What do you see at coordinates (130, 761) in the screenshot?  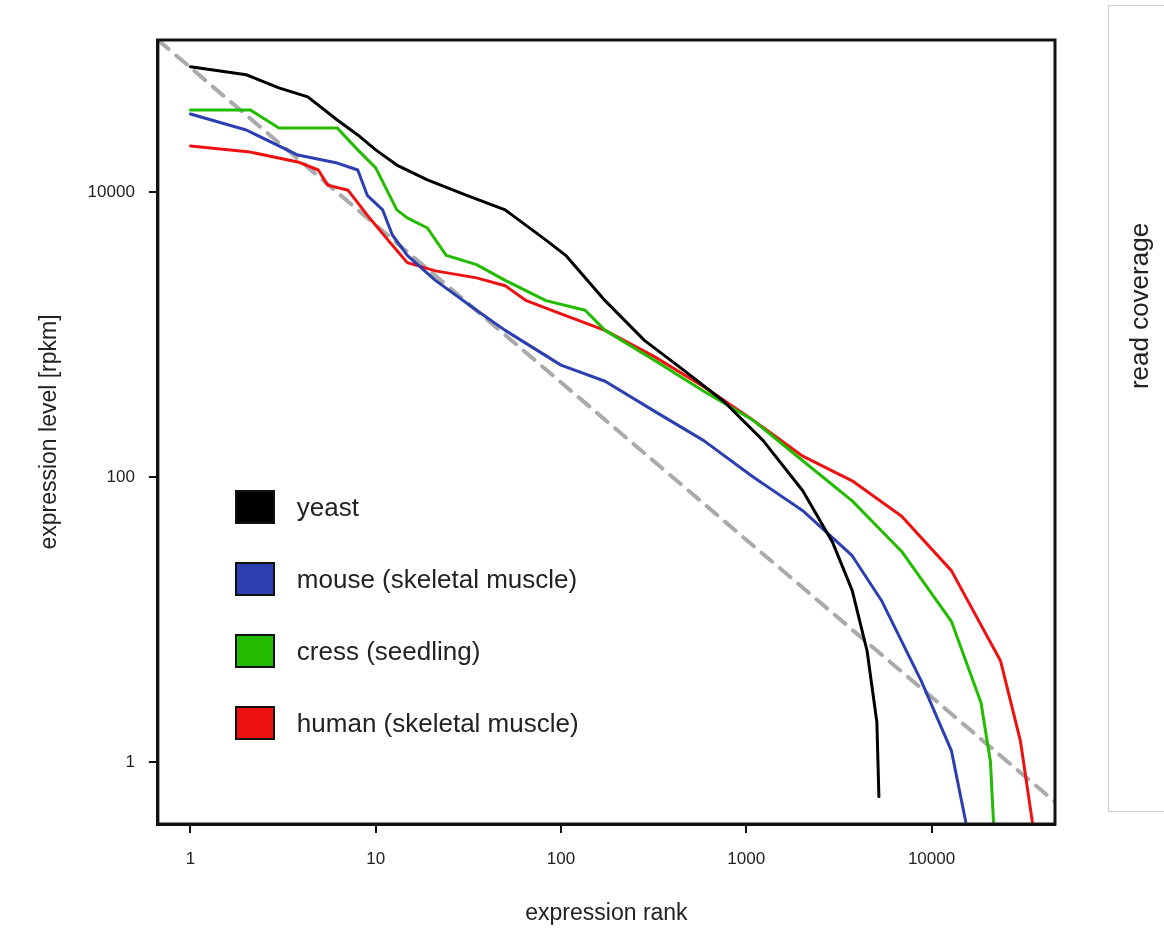 I see `y-tick-label: 1` at bounding box center [130, 761].